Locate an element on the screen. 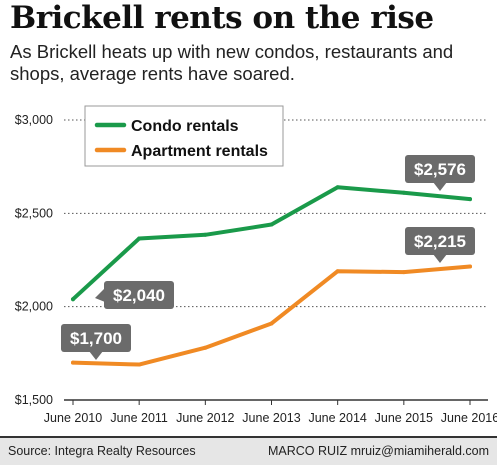  legend-label: Condo rentals is located at coordinates (185, 126).